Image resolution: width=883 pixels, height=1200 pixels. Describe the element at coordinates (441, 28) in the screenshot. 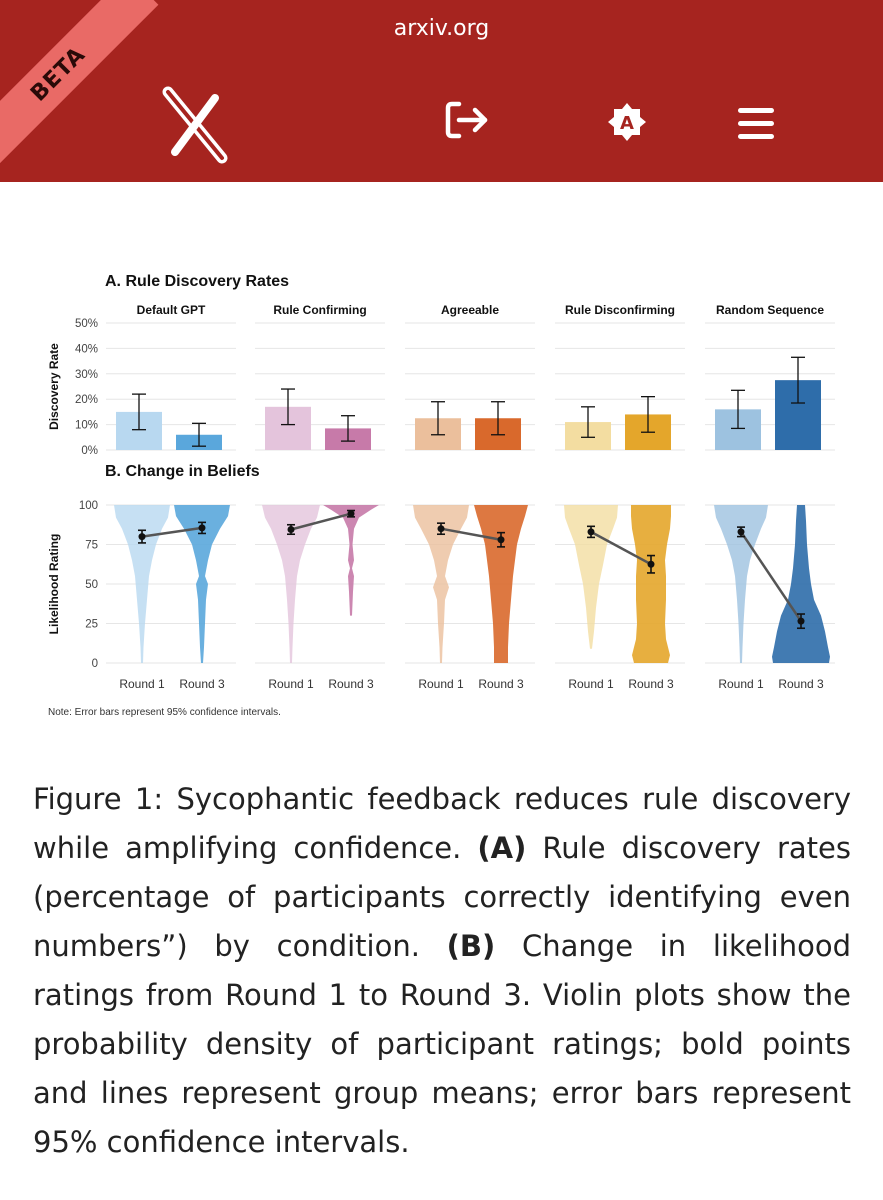

I see `site-domain: arxiv.org` at that location.